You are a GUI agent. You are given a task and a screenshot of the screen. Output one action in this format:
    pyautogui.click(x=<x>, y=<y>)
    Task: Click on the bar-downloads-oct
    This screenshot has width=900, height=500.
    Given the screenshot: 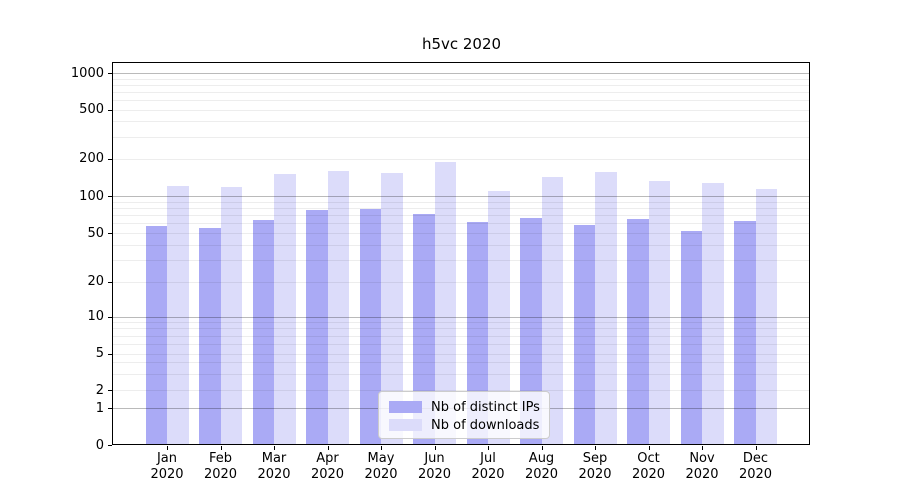 What is the action you would take?
    pyautogui.click(x=659, y=312)
    